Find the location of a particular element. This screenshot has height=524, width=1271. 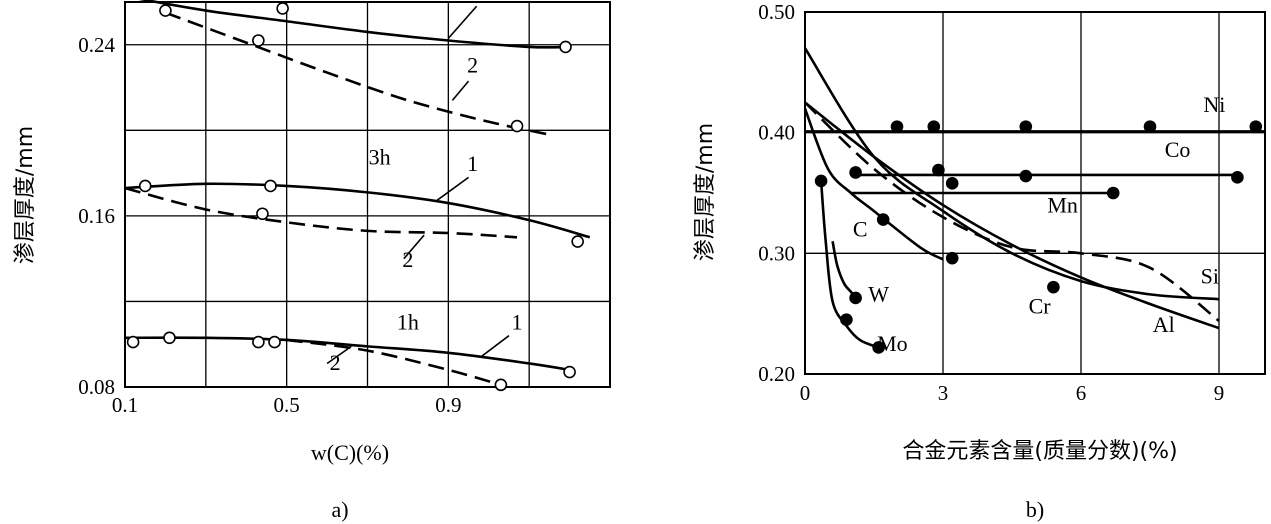

annotation-label: Mo is located at coordinates (892, 343).